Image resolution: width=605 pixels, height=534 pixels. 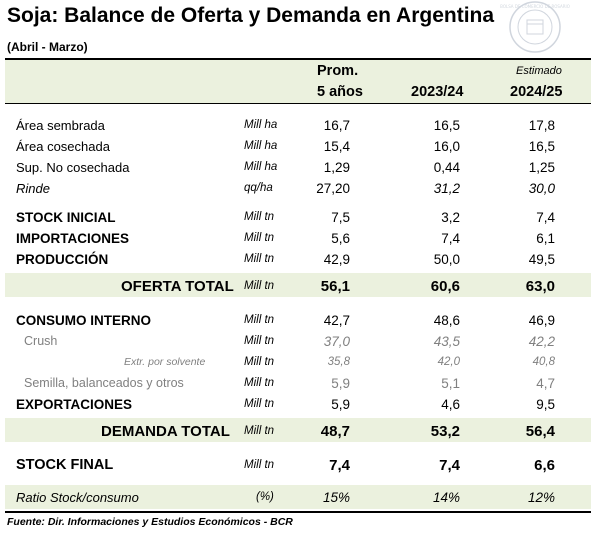 What do you see at coordinates (73, 238) in the screenshot?
I see `row-label-importaciones: IMPORTACIONES` at bounding box center [73, 238].